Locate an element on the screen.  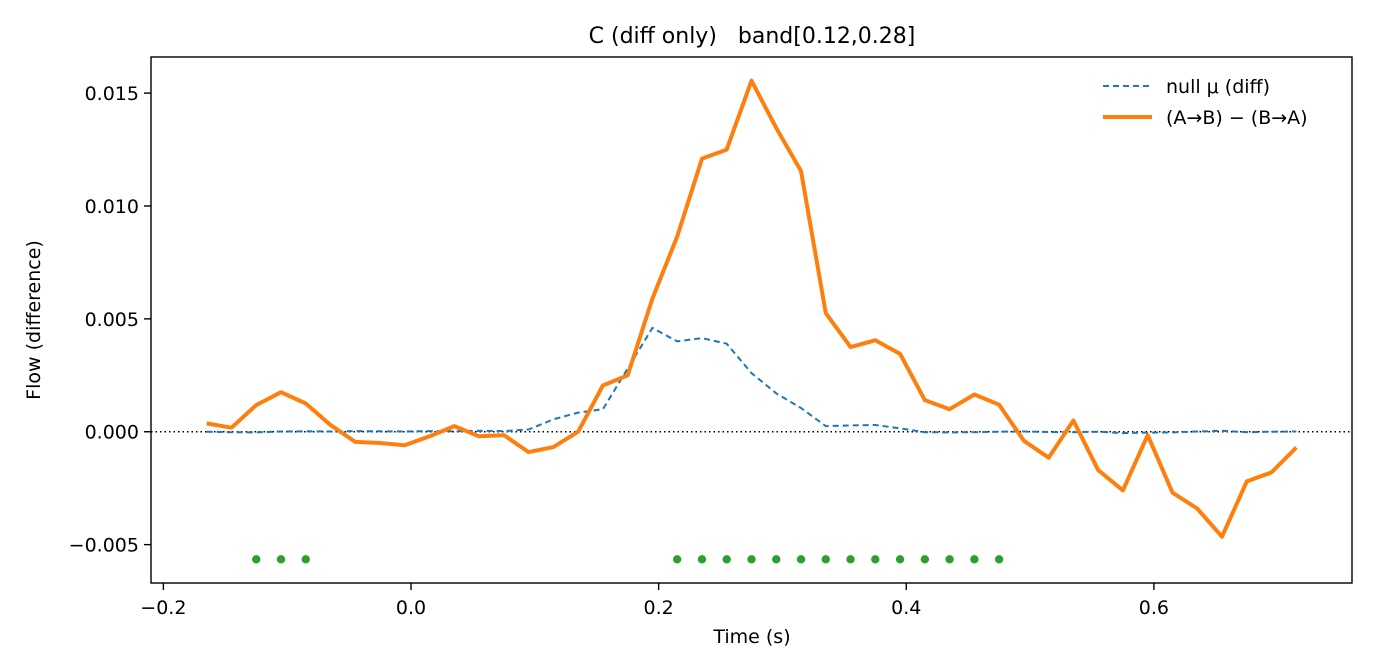
y-tick-label-1: 0.000 is located at coordinates (112, 433).